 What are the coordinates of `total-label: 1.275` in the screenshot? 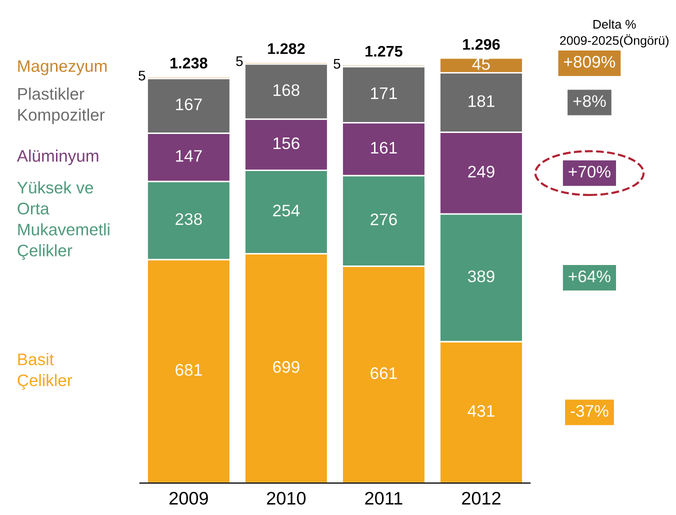 It's located at (384, 51).